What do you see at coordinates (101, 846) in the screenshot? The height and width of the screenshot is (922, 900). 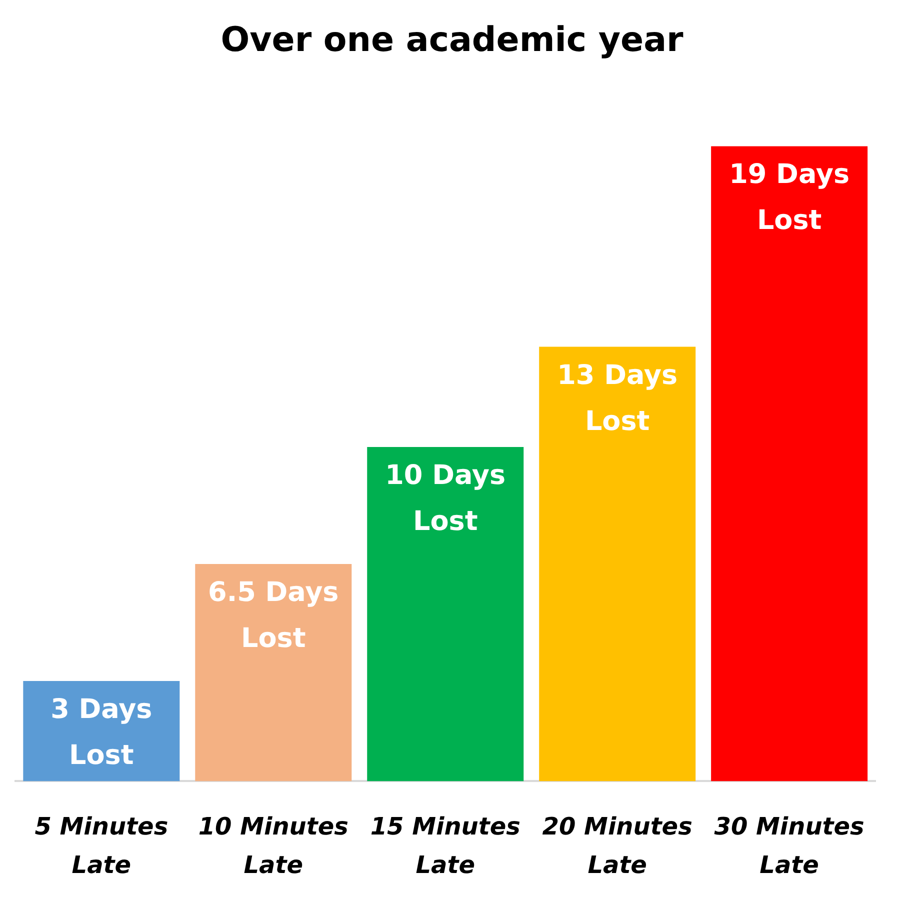 I see `x-tick-label: 5 Minutes Late` at bounding box center [101, 846].